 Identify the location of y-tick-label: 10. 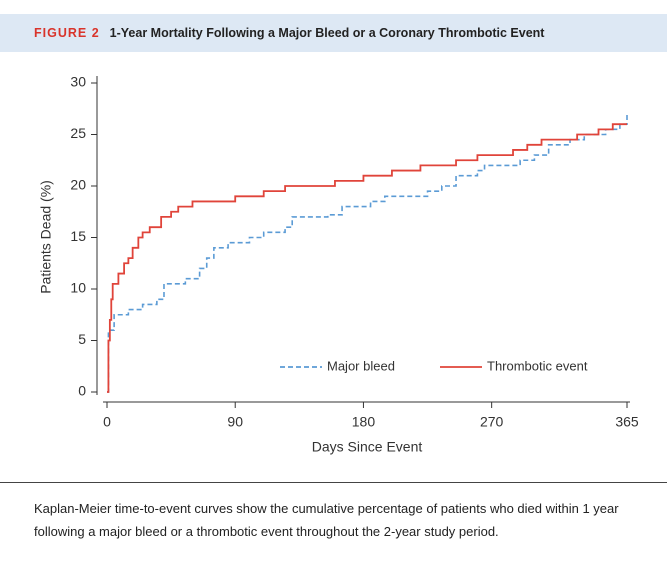
(78, 288).